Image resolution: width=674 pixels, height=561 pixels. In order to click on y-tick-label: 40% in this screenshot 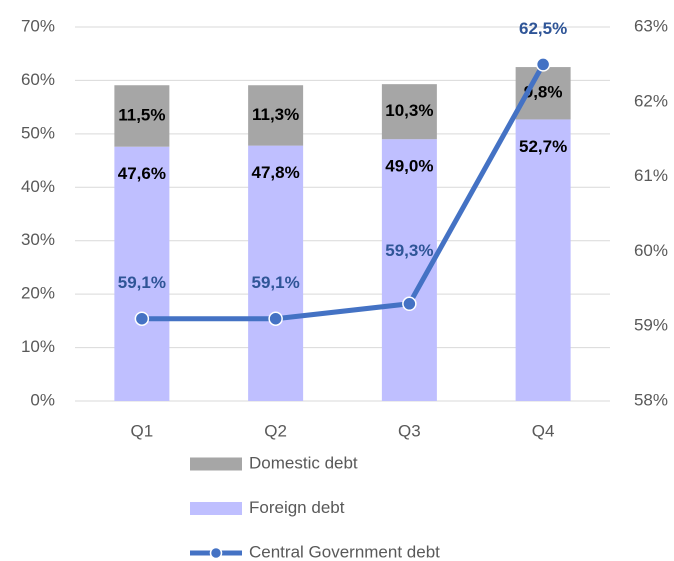, I will do `click(38, 186)`.